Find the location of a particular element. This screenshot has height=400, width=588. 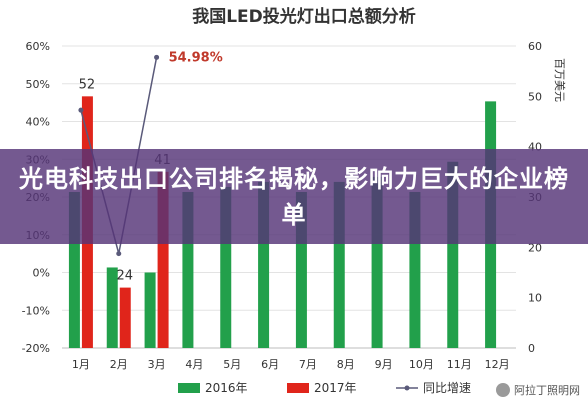

x-tick-label: 4月 is located at coordinates (194, 364).